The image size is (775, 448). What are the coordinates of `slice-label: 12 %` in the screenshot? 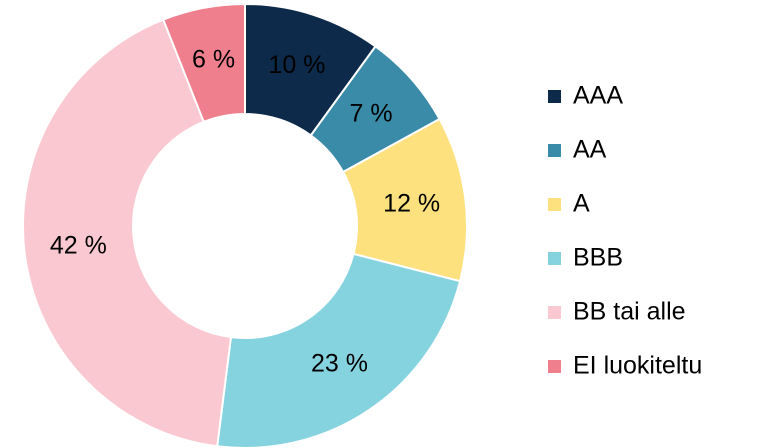 It's located at (411, 204).